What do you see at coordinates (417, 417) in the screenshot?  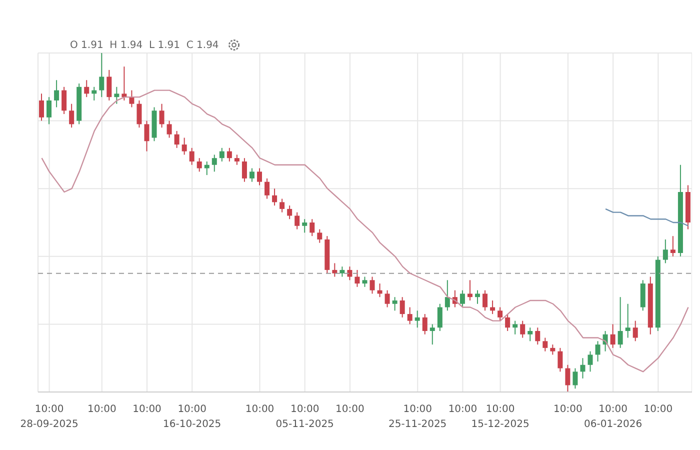 I see `x-tick-label: 10:00 25-11-2025` at bounding box center [417, 417].